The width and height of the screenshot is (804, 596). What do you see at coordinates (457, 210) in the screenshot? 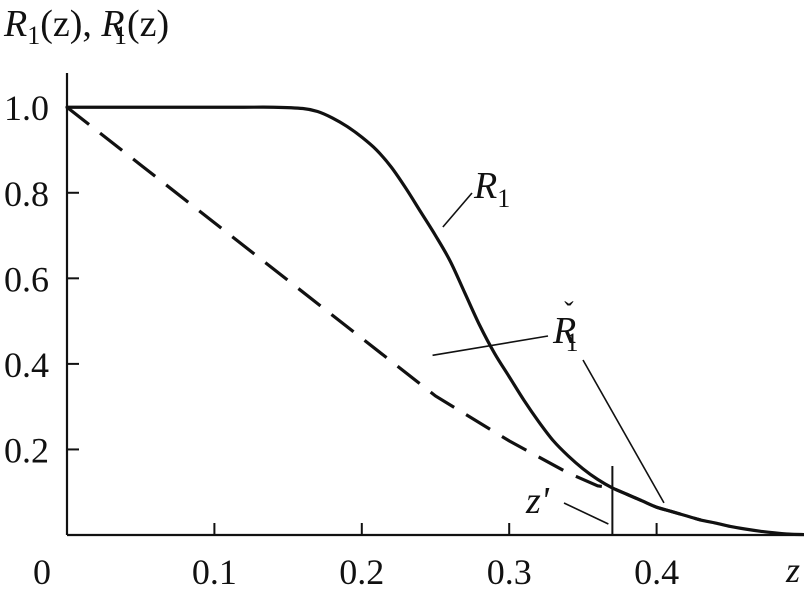
I see `r1-leader-line` at bounding box center [457, 210].